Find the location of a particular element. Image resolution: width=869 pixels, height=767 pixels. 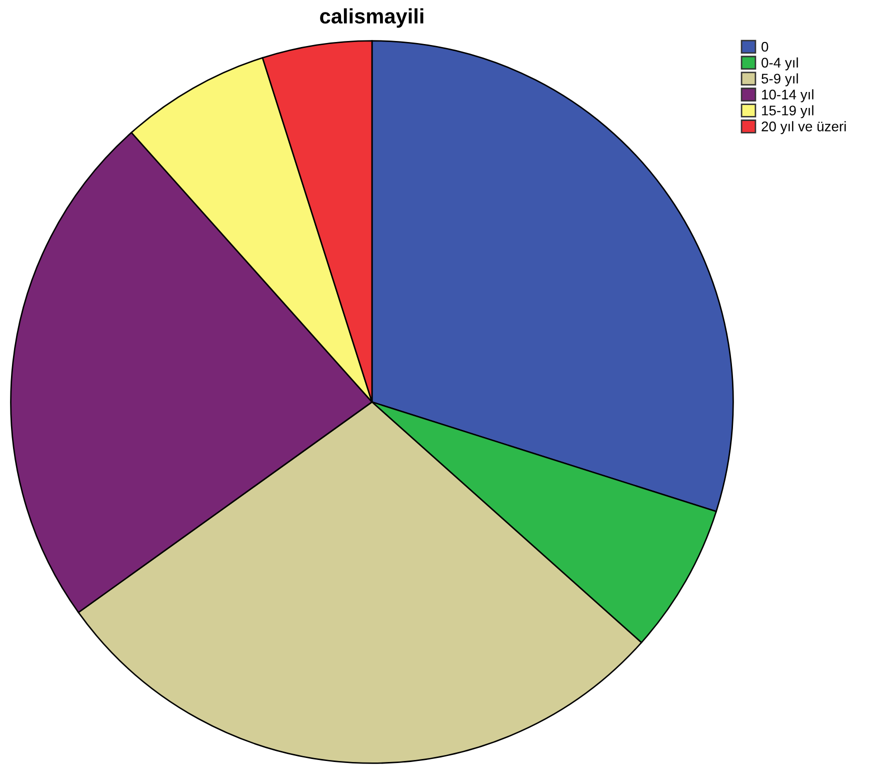

legend-label: 20 yıl ve üzeri is located at coordinates (804, 127).